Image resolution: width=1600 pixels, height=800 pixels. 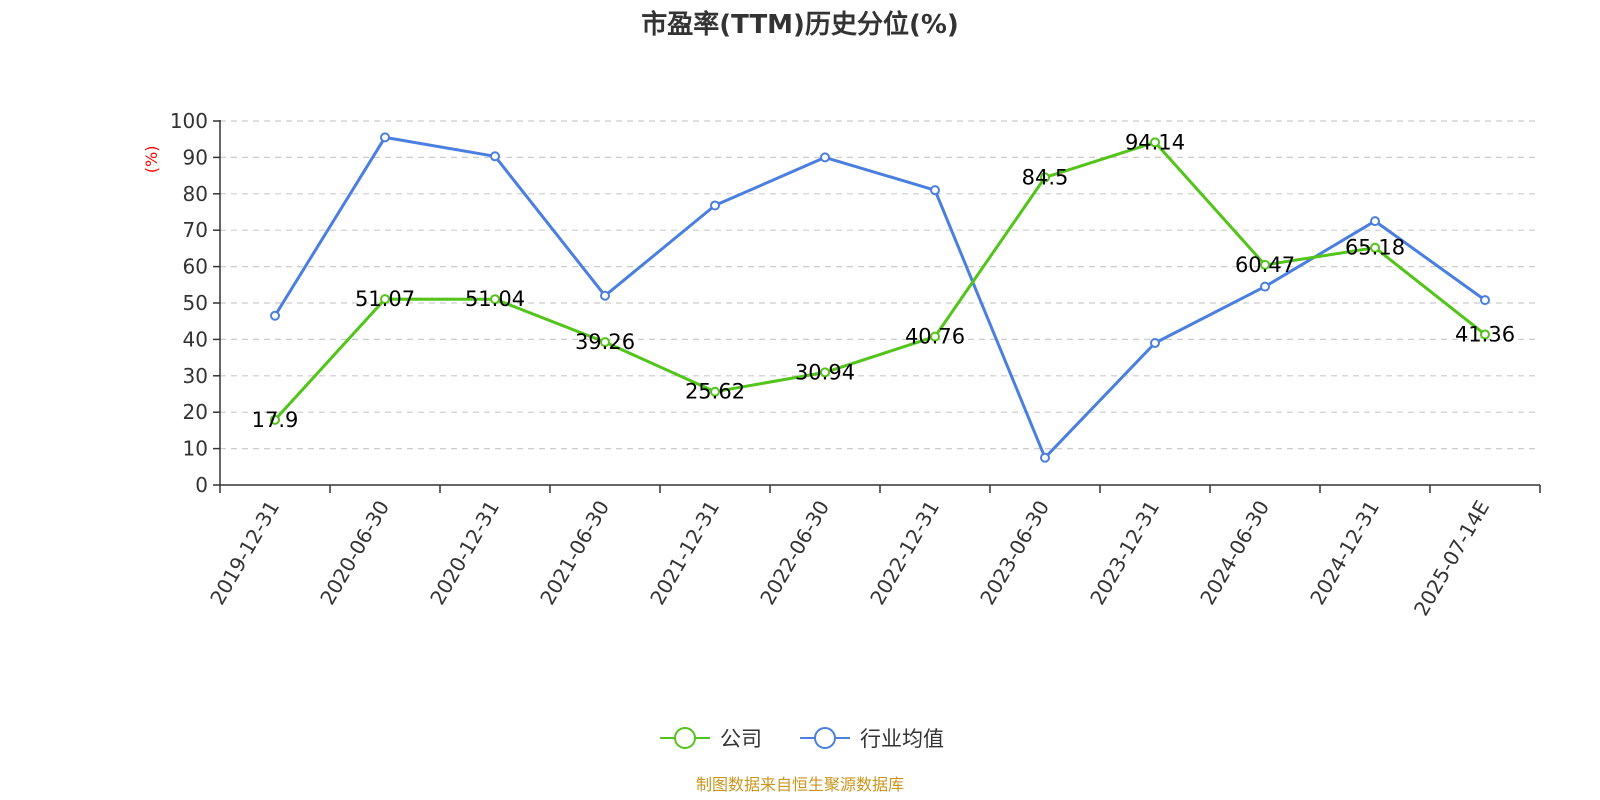 I want to click on data-label: 25.62, so click(x=715, y=392).